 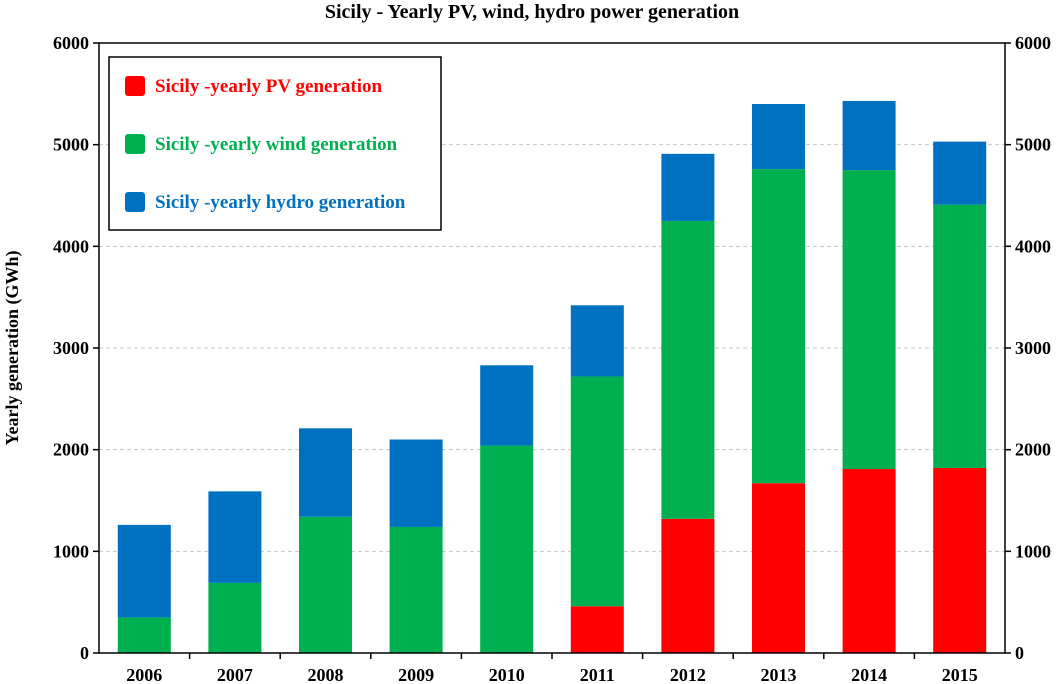 What do you see at coordinates (71, 43) in the screenshot?
I see `y-tick-label: 6000` at bounding box center [71, 43].